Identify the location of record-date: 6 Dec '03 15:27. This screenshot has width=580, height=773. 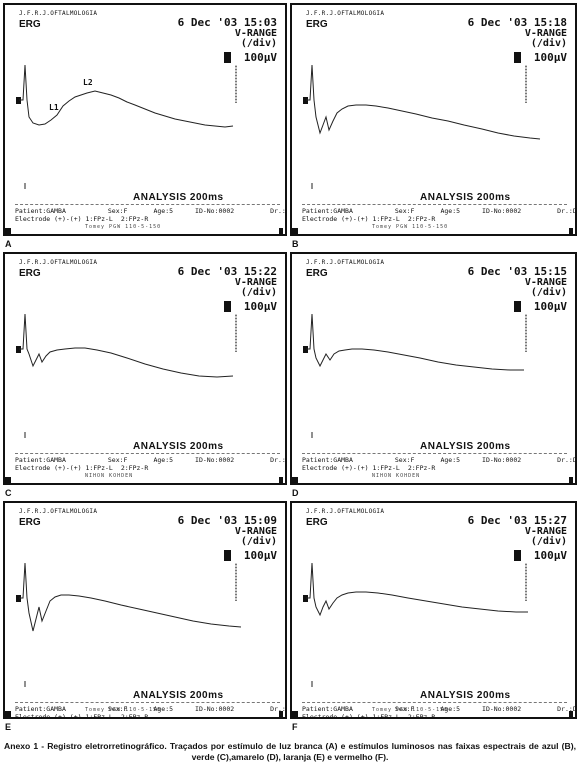
(517, 520).